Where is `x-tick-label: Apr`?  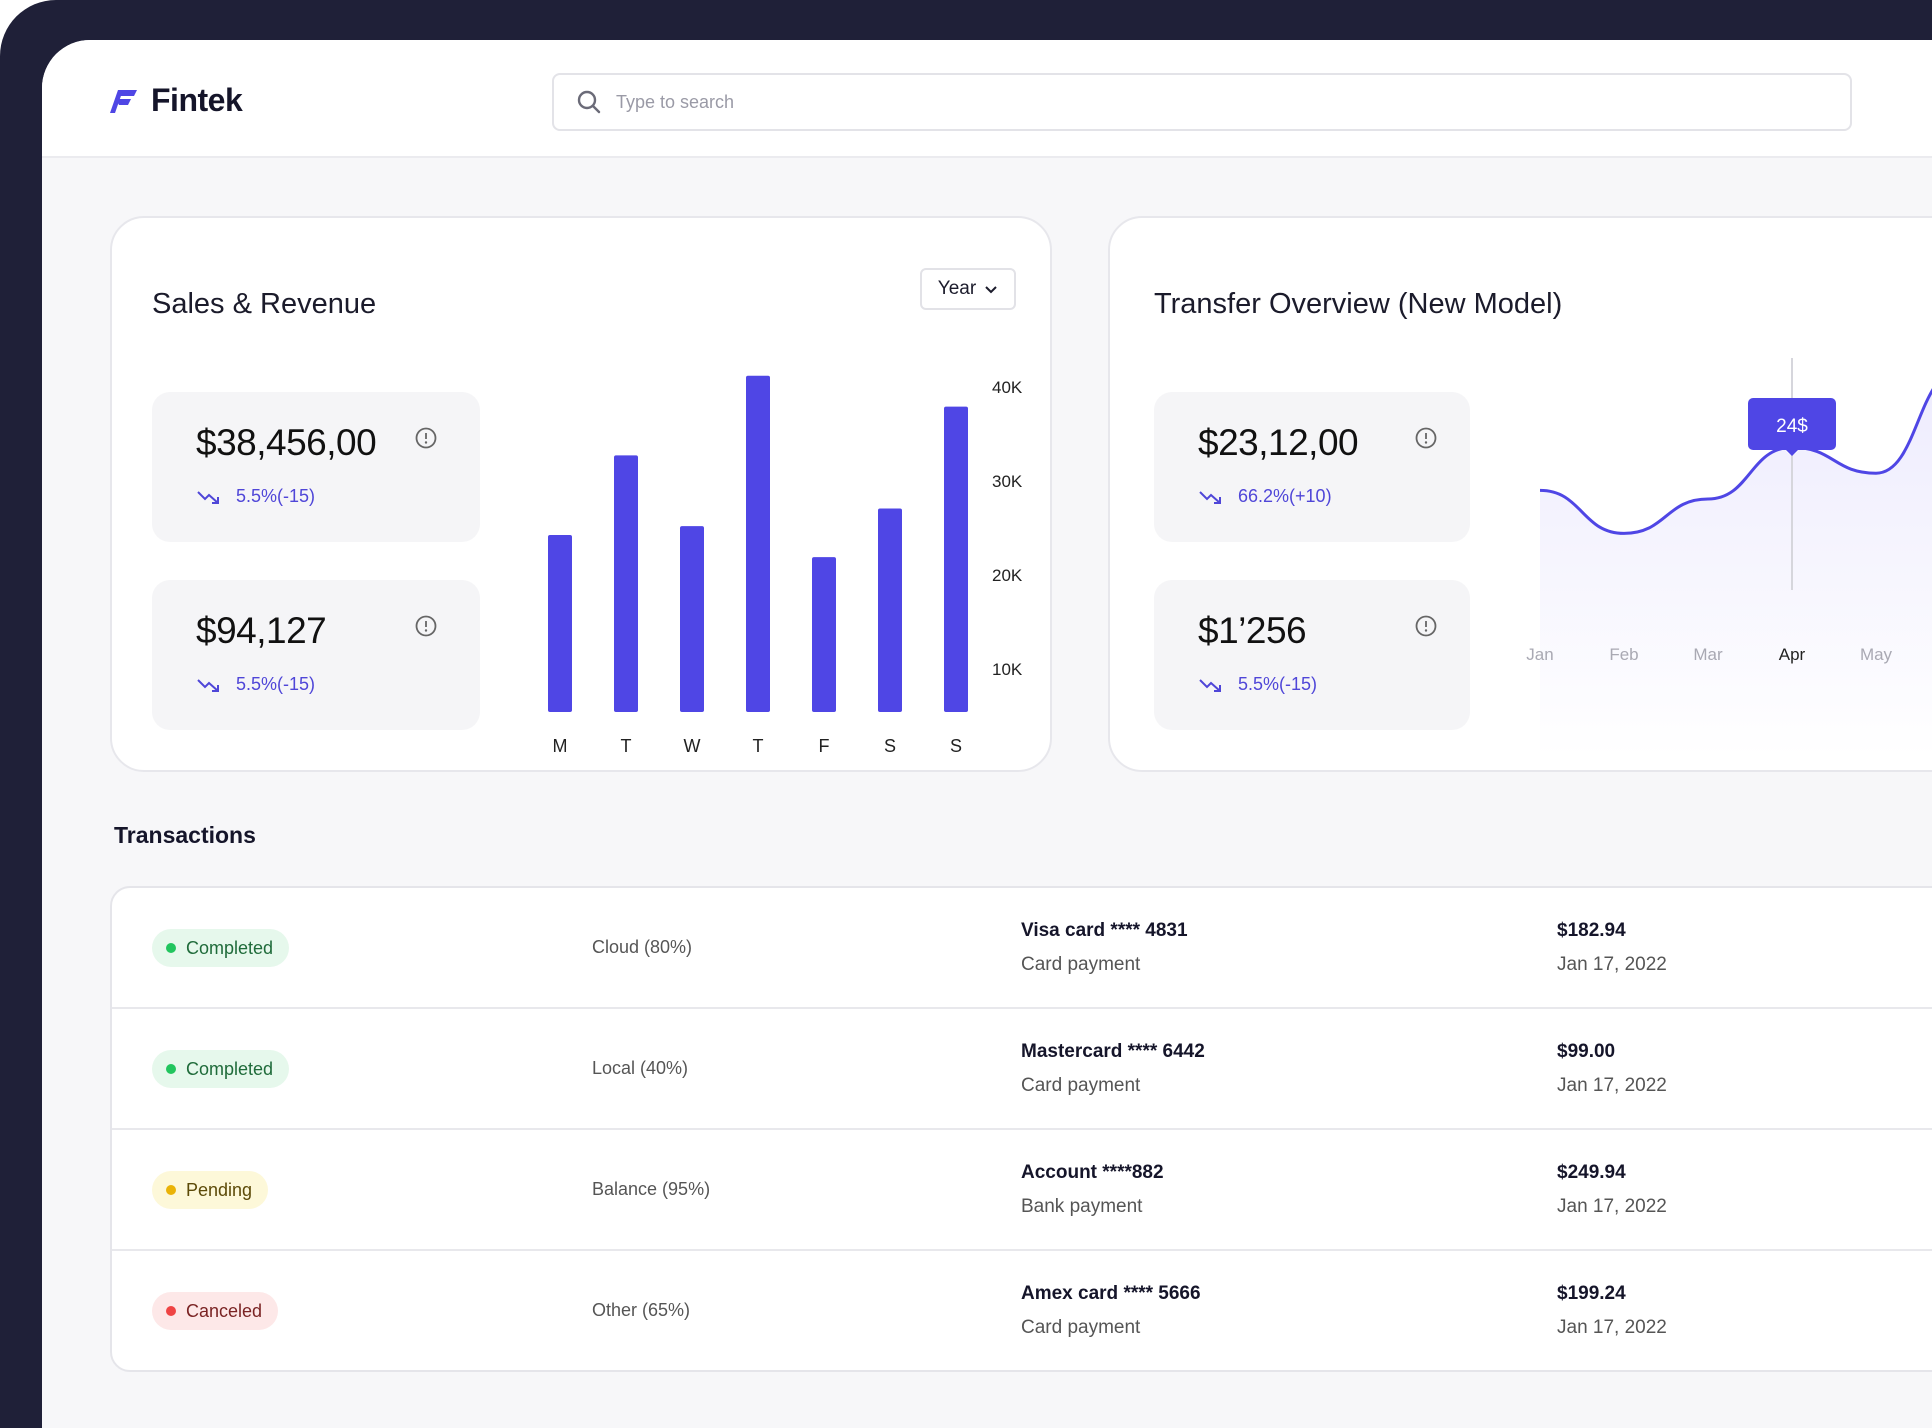 x-tick-label: Apr is located at coordinates (1792, 654).